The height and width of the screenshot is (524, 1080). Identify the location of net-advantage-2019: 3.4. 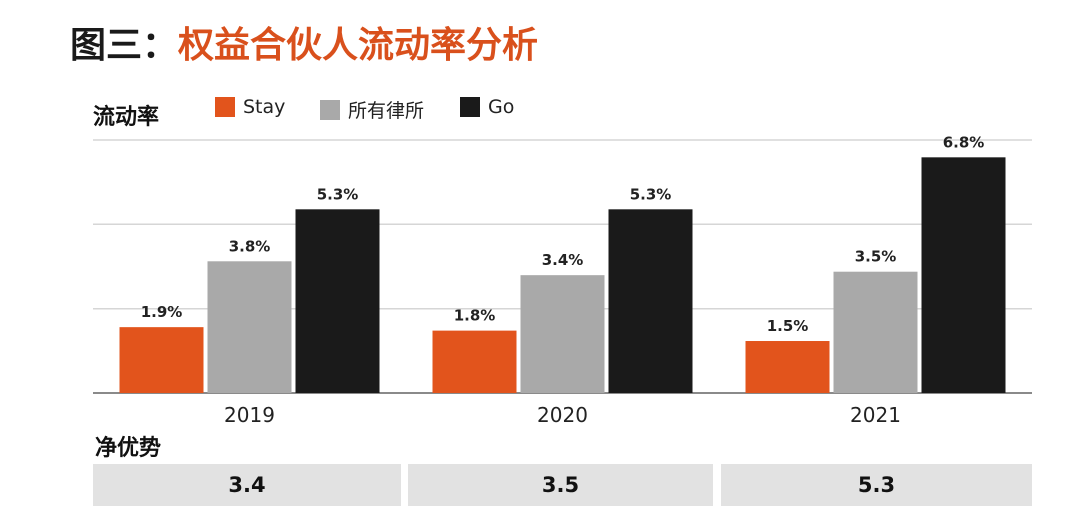
(247, 485).